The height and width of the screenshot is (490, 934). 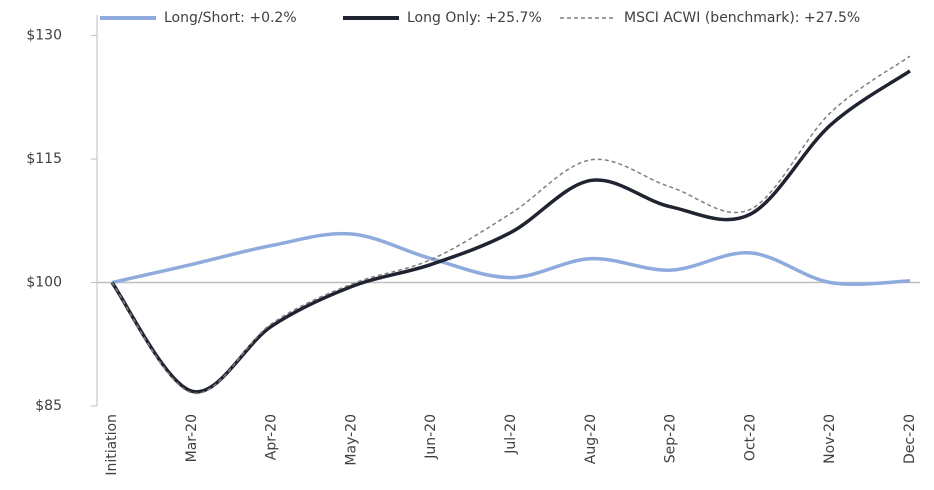 What do you see at coordinates (44, 283) in the screenshot?
I see `y-tick-label: $100` at bounding box center [44, 283].